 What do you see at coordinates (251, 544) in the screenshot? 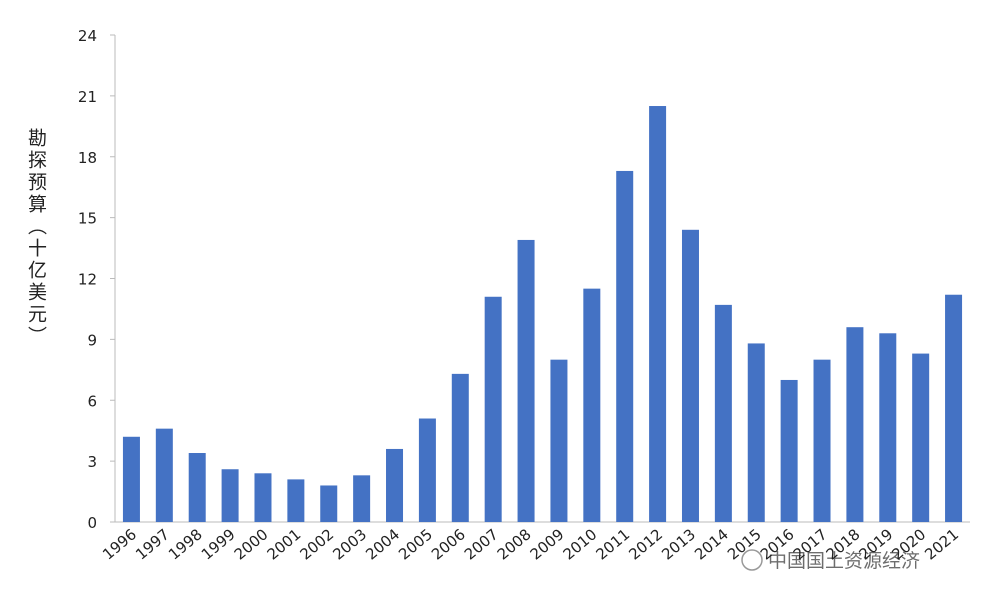
I see `x-tick-label: 2000` at bounding box center [251, 544].